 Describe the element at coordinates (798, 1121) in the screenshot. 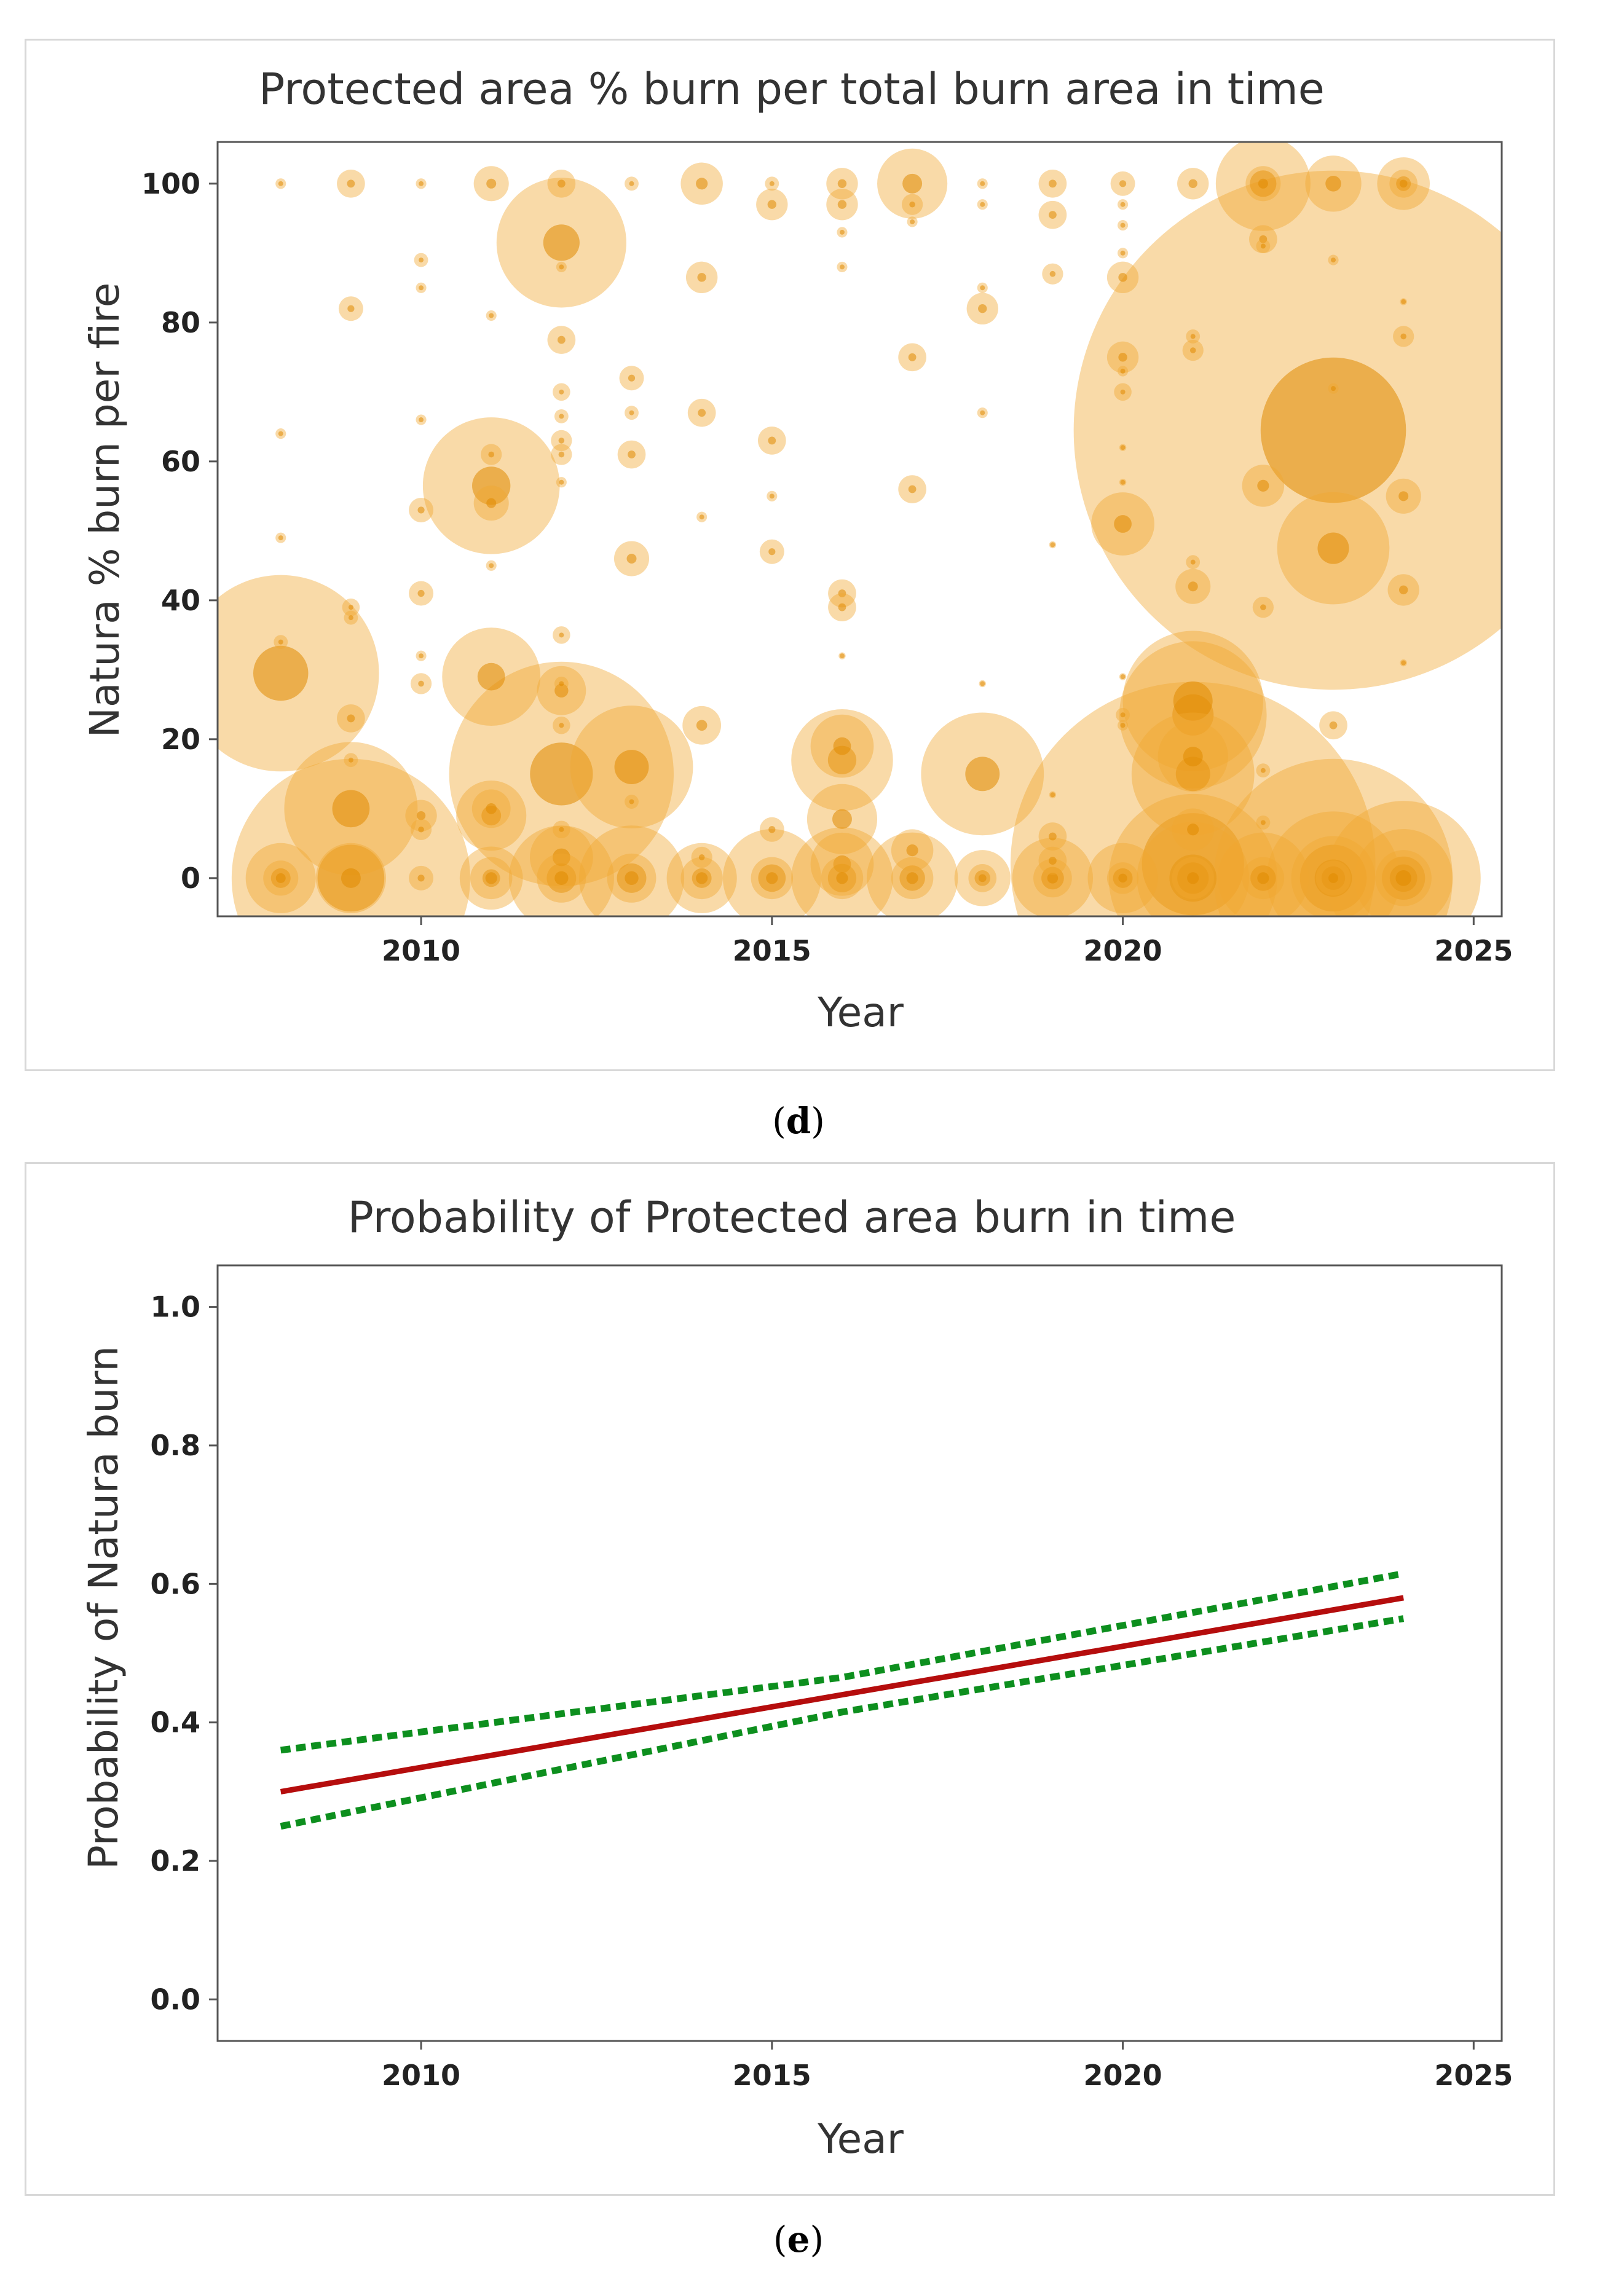

I see `caption-letter: d` at that location.